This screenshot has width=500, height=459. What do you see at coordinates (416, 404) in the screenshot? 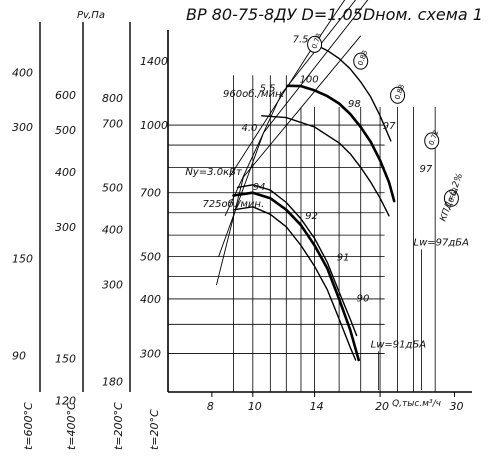
I see `x-axis-label: Q,тыс.м³/ч` at bounding box center [416, 404].